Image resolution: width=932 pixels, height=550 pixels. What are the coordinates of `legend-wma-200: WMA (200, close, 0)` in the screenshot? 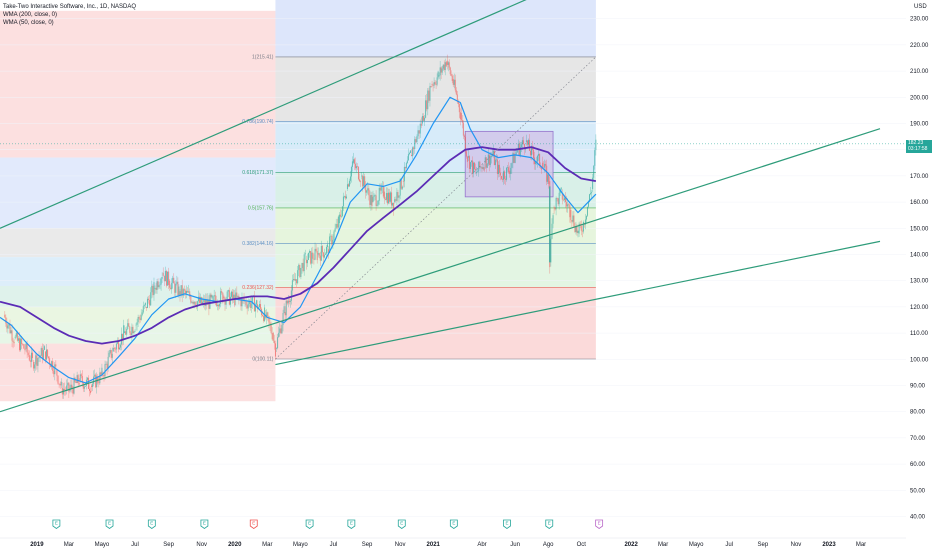 It's located at (30, 15).